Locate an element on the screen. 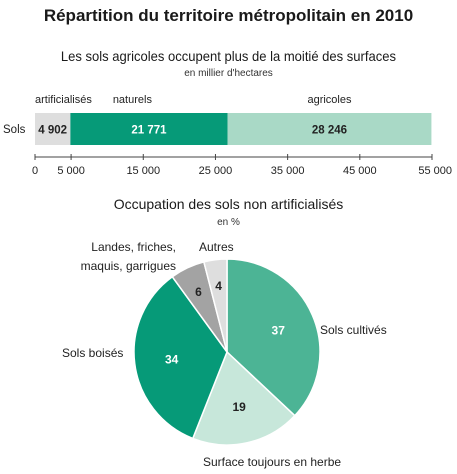 The image size is (457, 474). bar-series-name: agricoles is located at coordinates (329, 100).